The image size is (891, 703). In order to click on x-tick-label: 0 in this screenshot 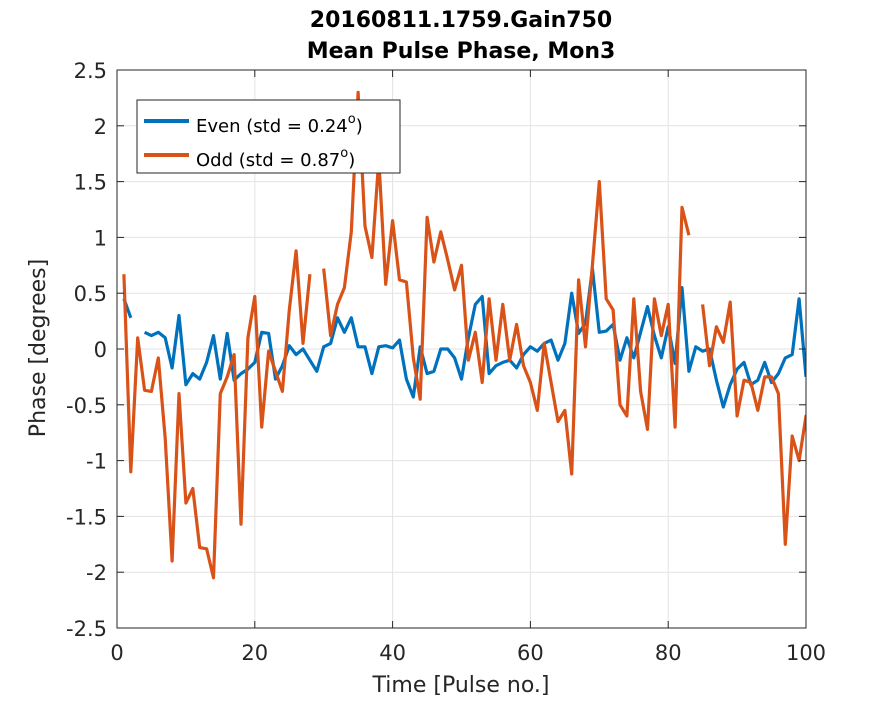, I will do `click(116, 653)`.